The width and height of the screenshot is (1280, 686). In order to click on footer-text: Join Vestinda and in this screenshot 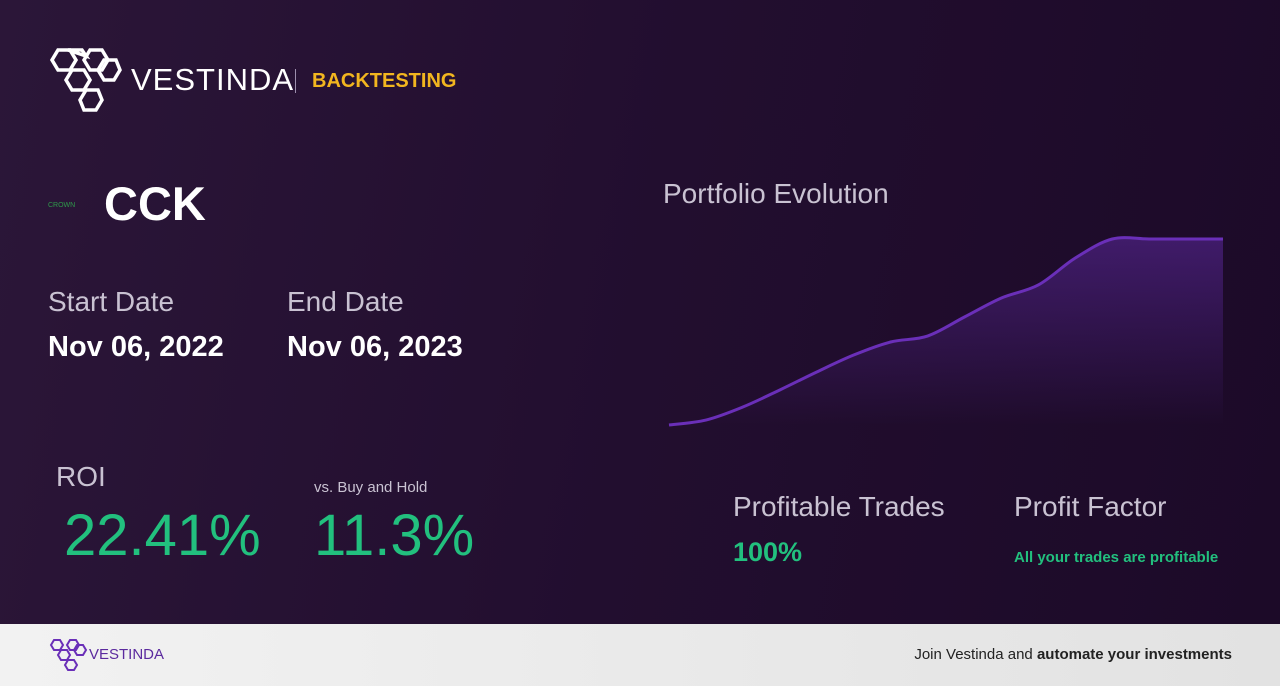, I will do `click(973, 654)`.